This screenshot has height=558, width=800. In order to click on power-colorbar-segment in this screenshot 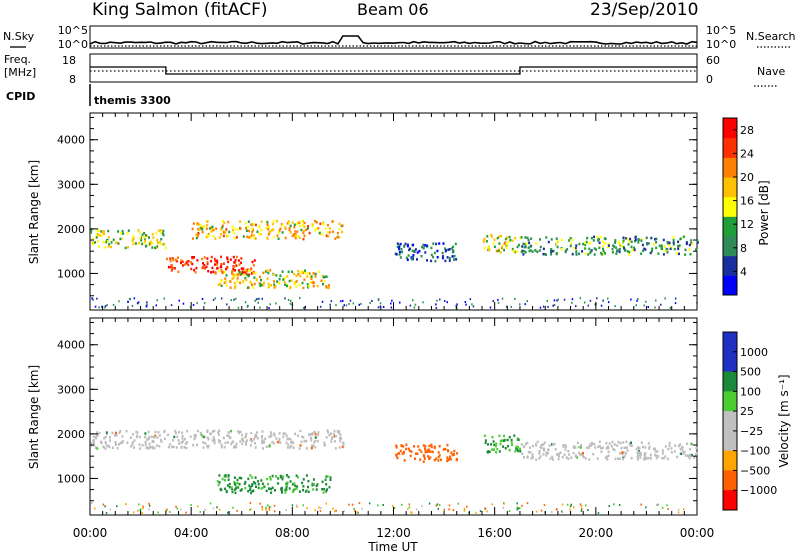, I will do `click(730, 206)`.